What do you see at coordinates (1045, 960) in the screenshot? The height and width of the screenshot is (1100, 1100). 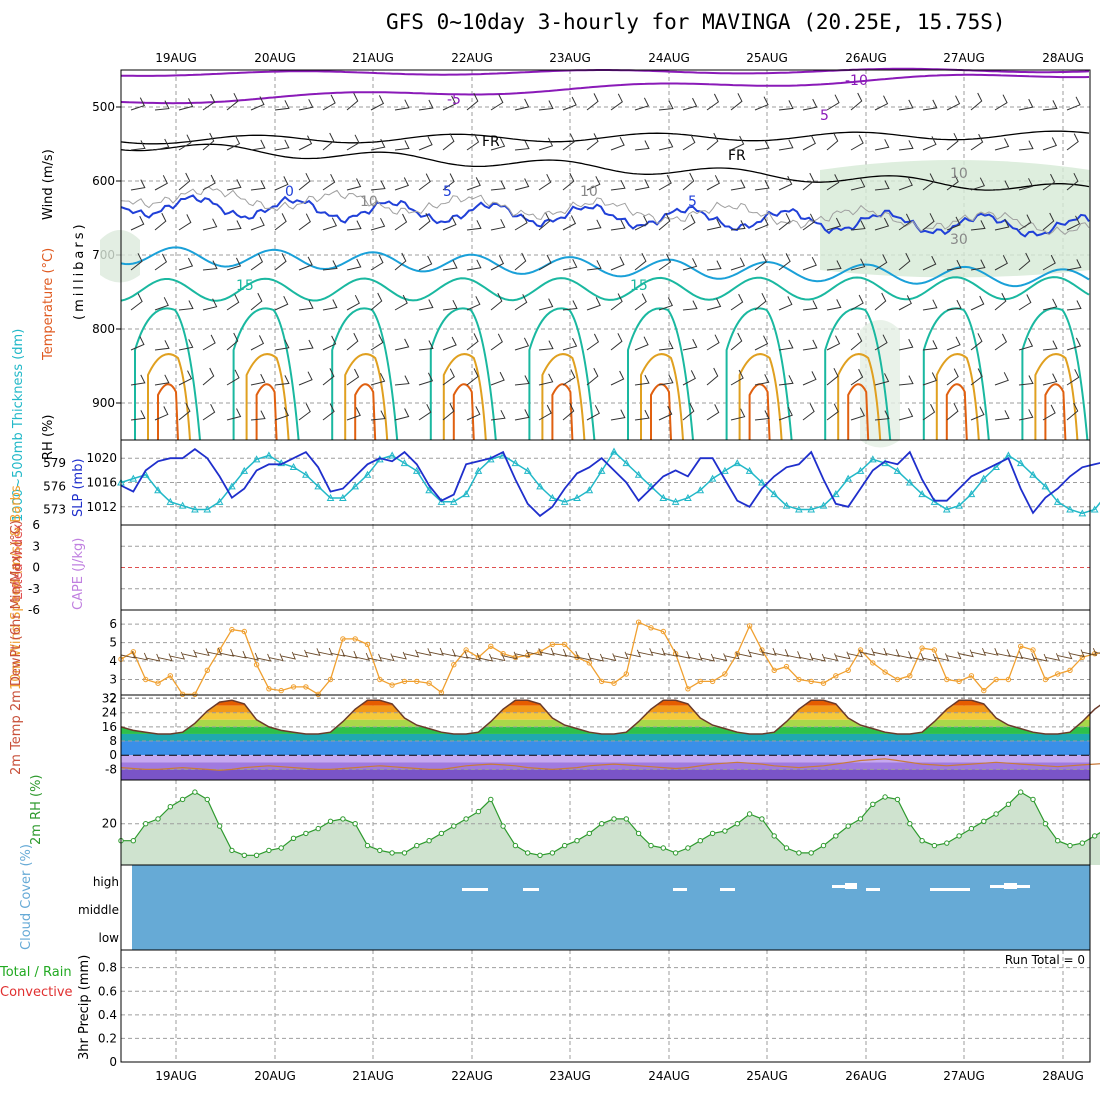 I see `run-total: Run Total = 0` at bounding box center [1045, 960].